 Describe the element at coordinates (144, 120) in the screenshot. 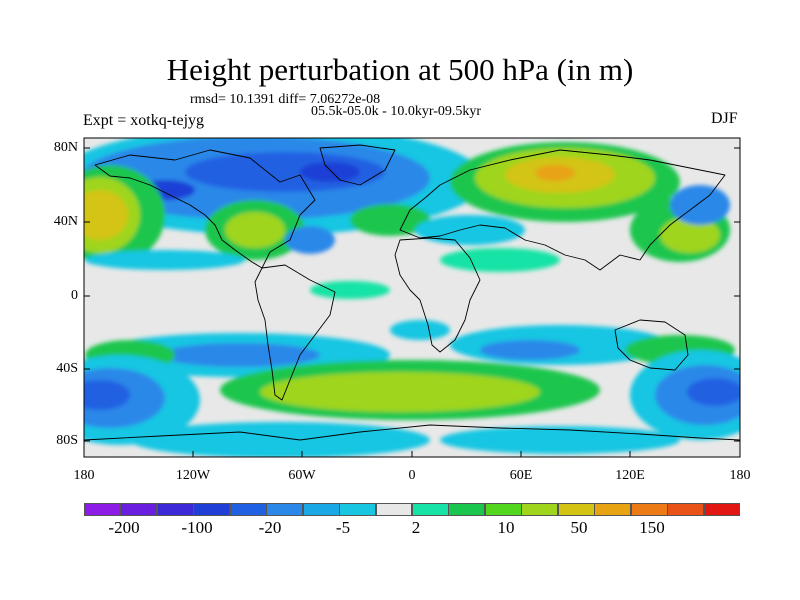

I see `experiment-label: Expt = xotkq-tejyg` at that location.